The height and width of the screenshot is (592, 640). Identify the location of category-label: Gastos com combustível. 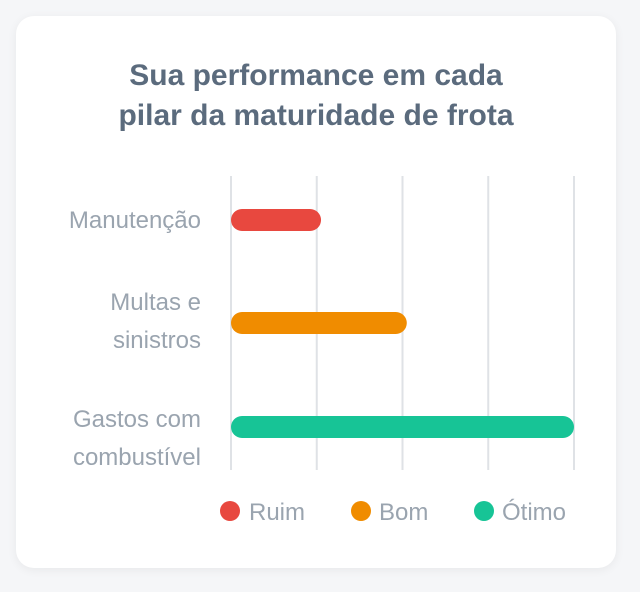
(137, 438).